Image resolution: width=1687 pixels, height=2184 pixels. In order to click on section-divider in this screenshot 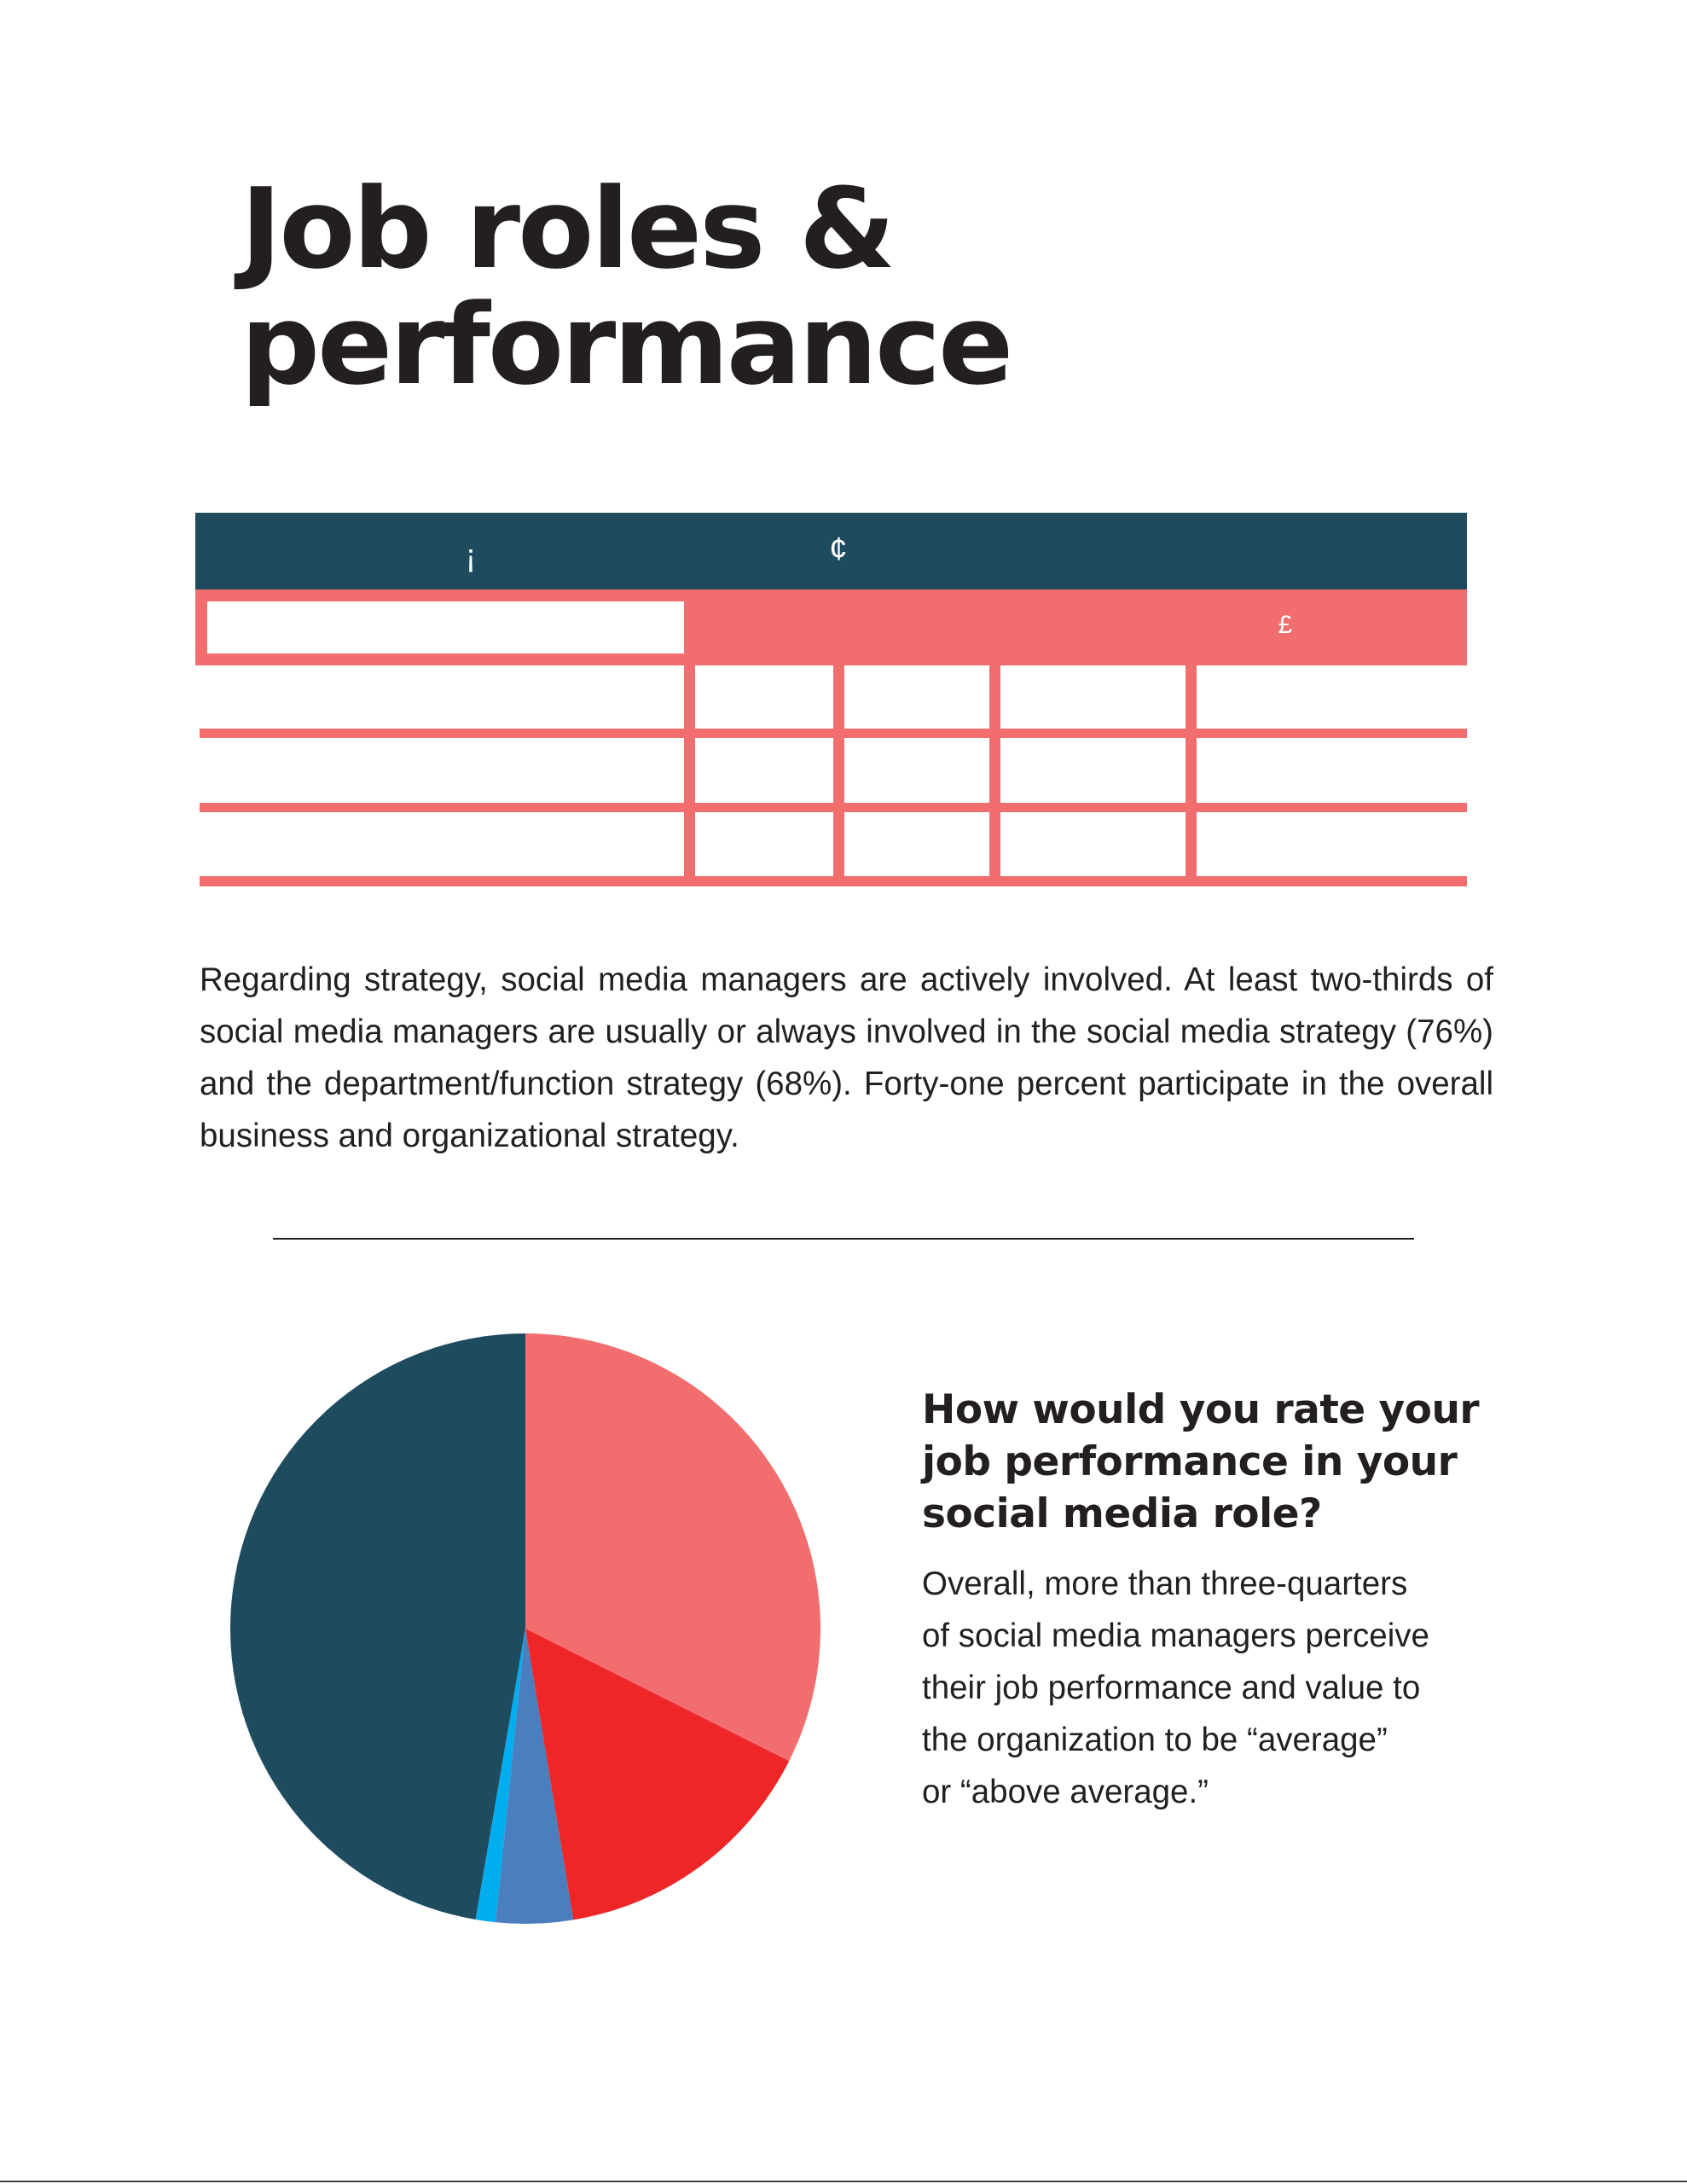, I will do `click(843, 1239)`.